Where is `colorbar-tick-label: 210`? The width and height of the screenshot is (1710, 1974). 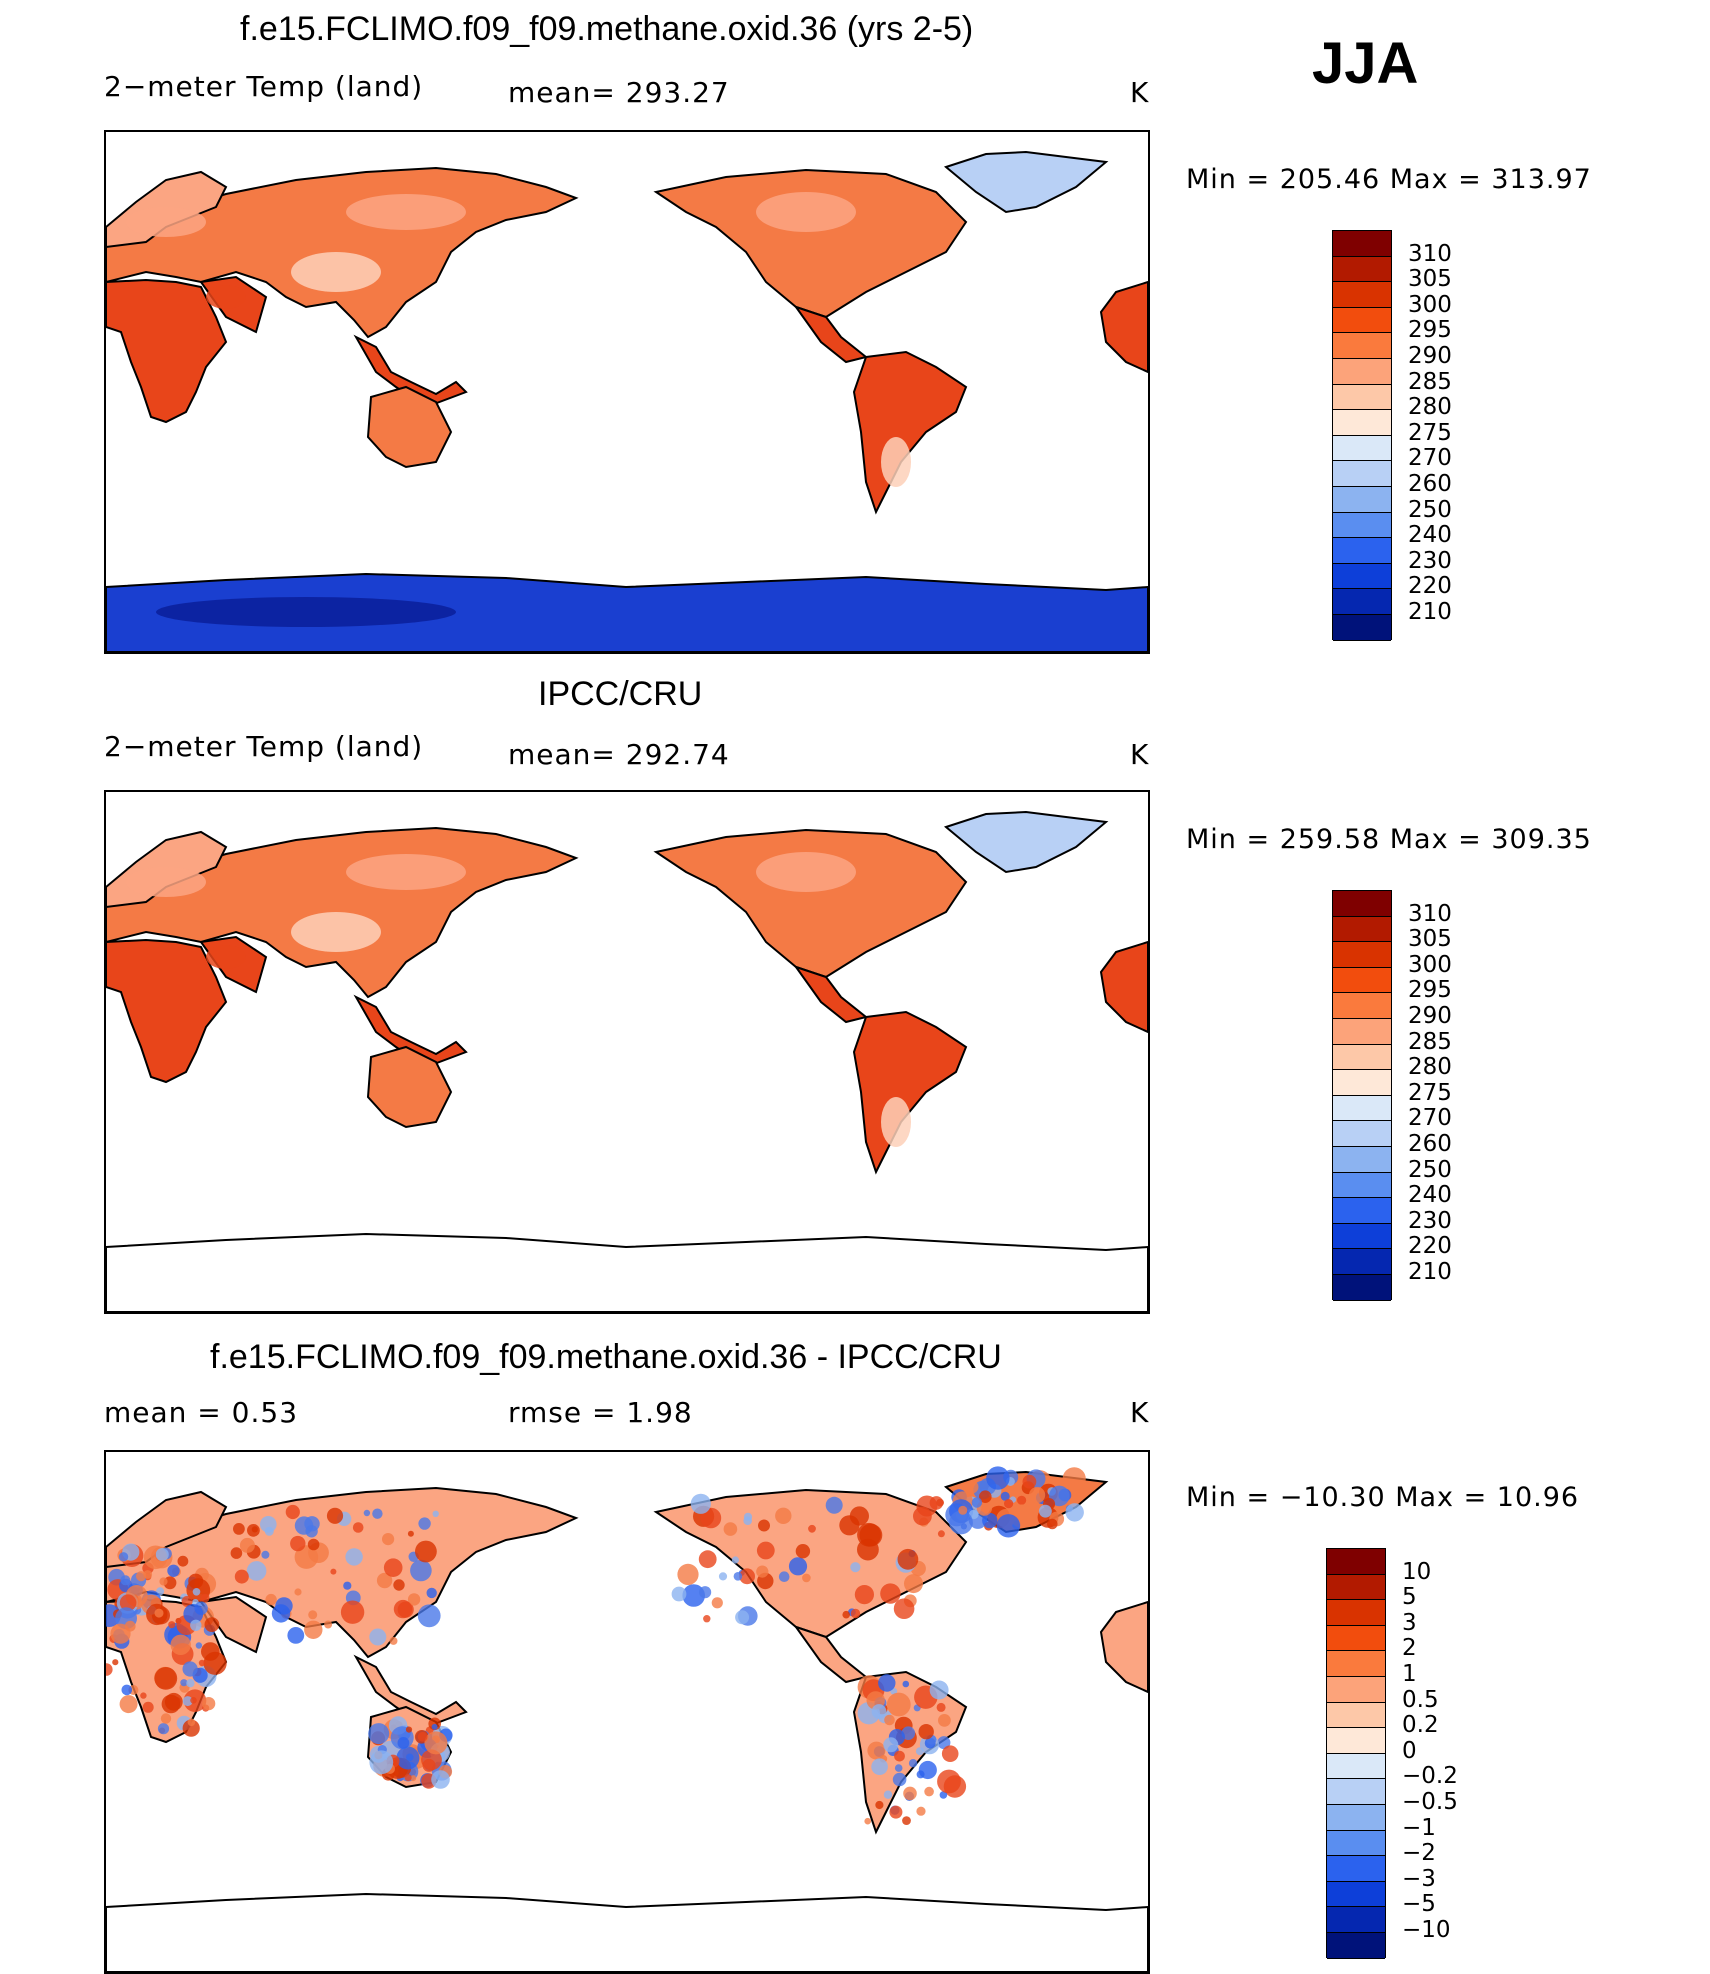 colorbar-tick-label: 210 is located at coordinates (1430, 1272).